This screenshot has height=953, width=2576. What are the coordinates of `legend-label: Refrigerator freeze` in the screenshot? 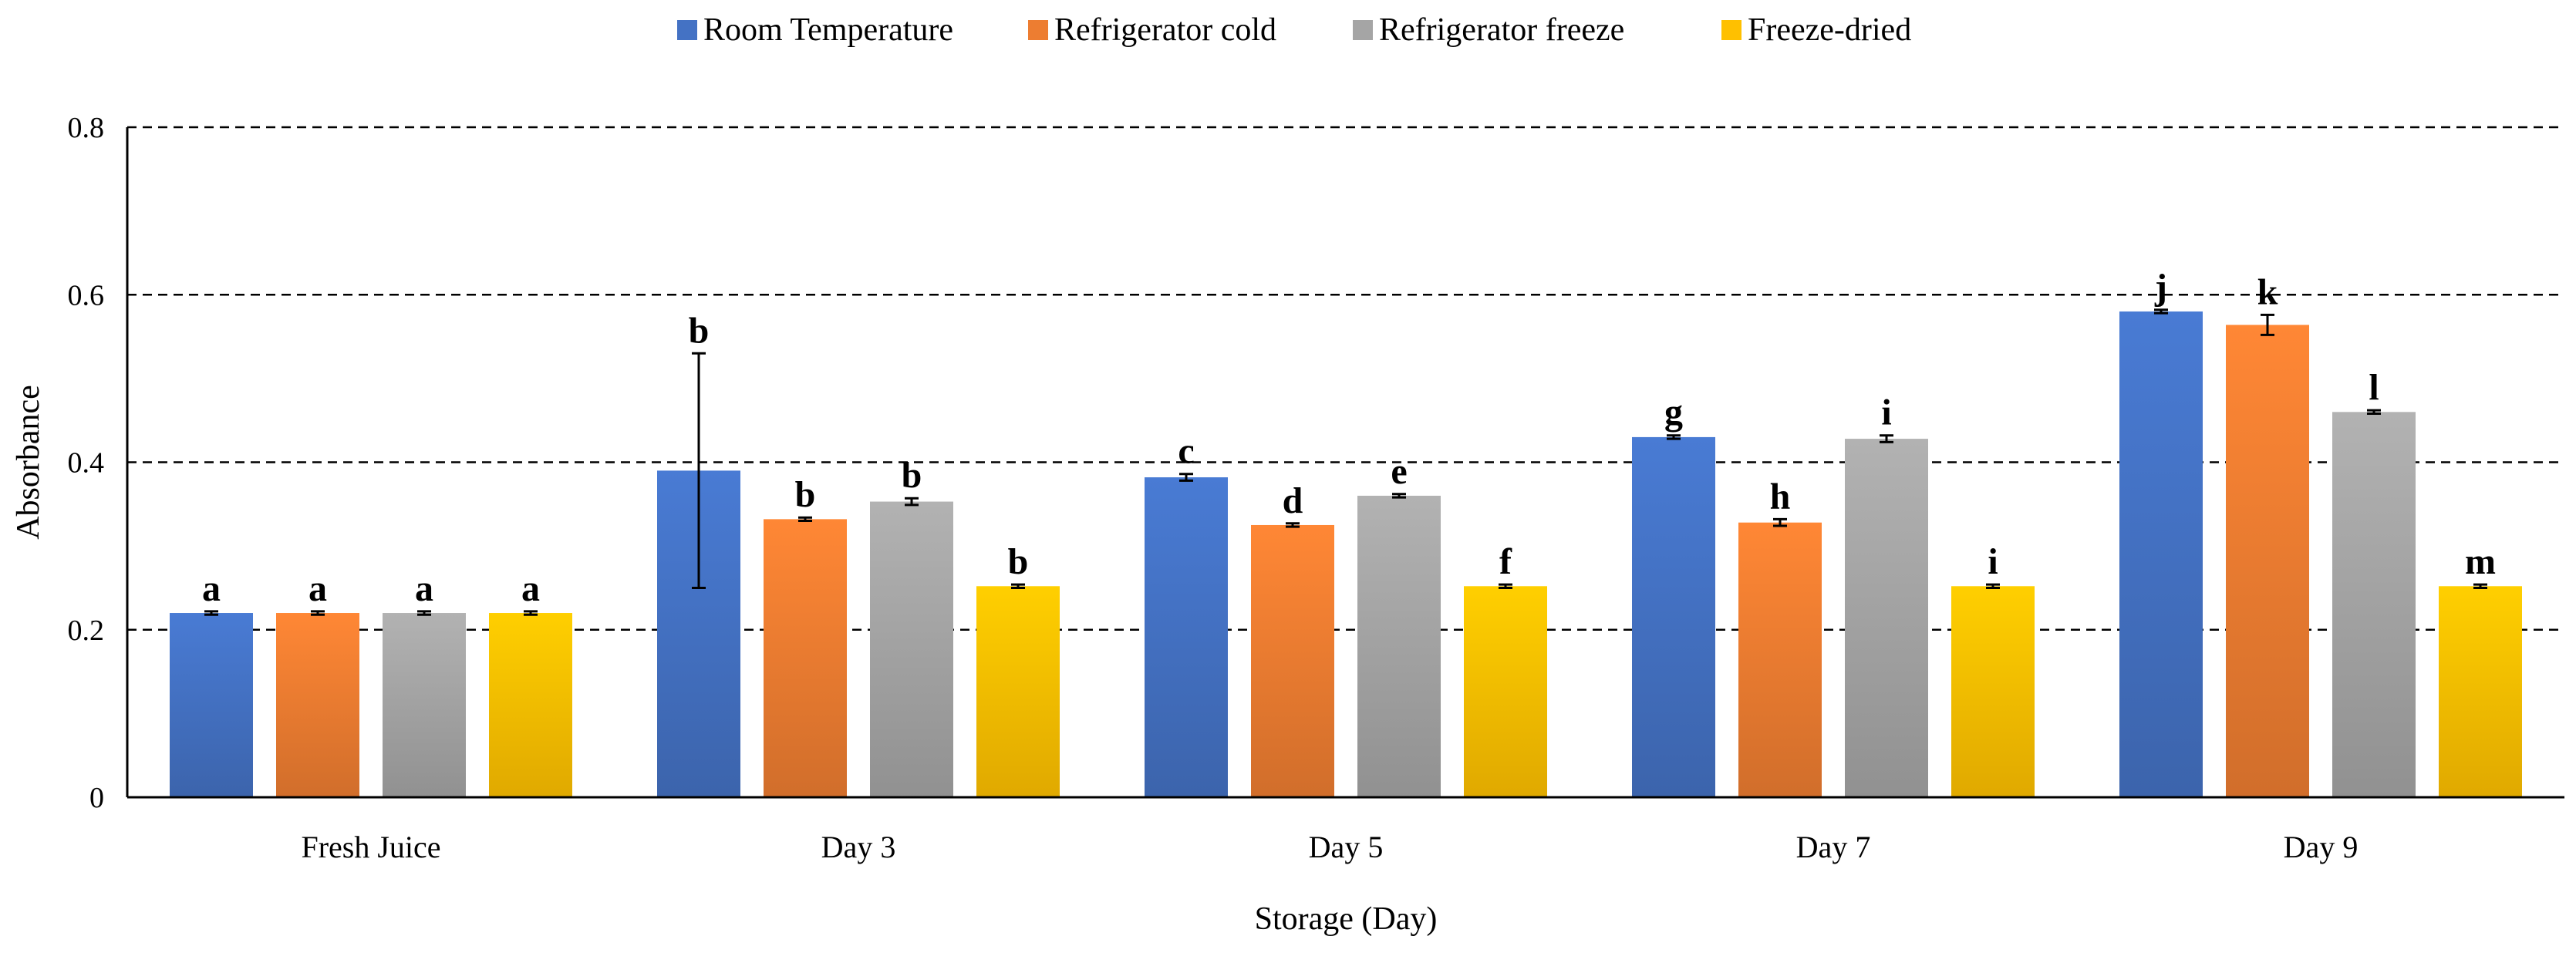 It's located at (1501, 30).